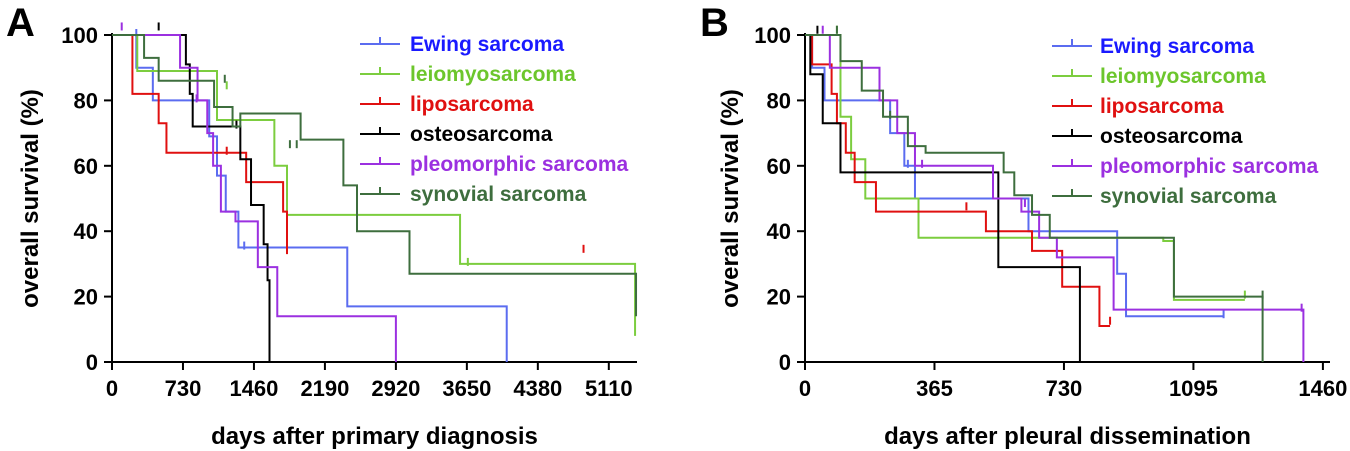 This screenshot has width=1350, height=451. What do you see at coordinates (779, 100) in the screenshot?
I see `panel-b-y-tick-label: 80` at bounding box center [779, 100].